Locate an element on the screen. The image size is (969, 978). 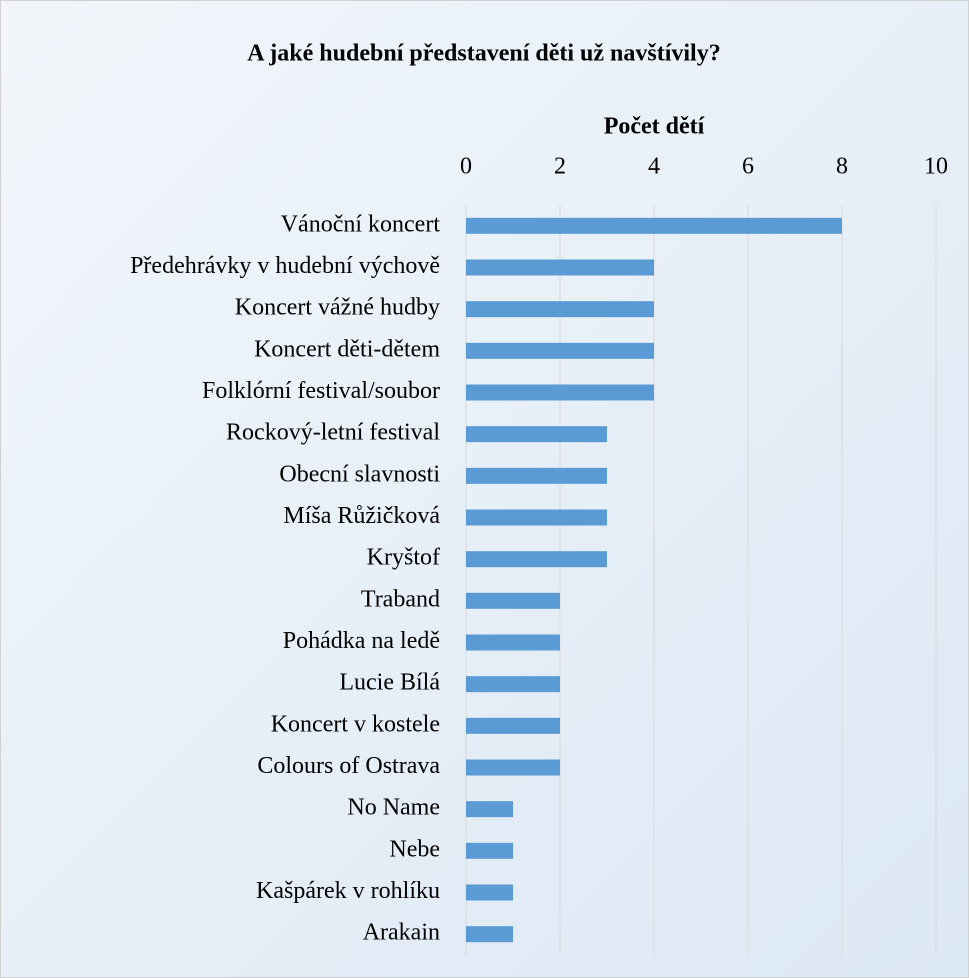
y-tick-label: Pohádka na ledě is located at coordinates (361, 641).